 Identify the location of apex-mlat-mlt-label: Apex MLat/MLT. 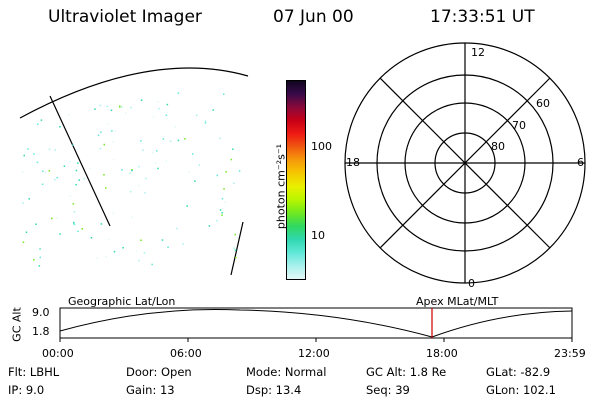
(457, 301).